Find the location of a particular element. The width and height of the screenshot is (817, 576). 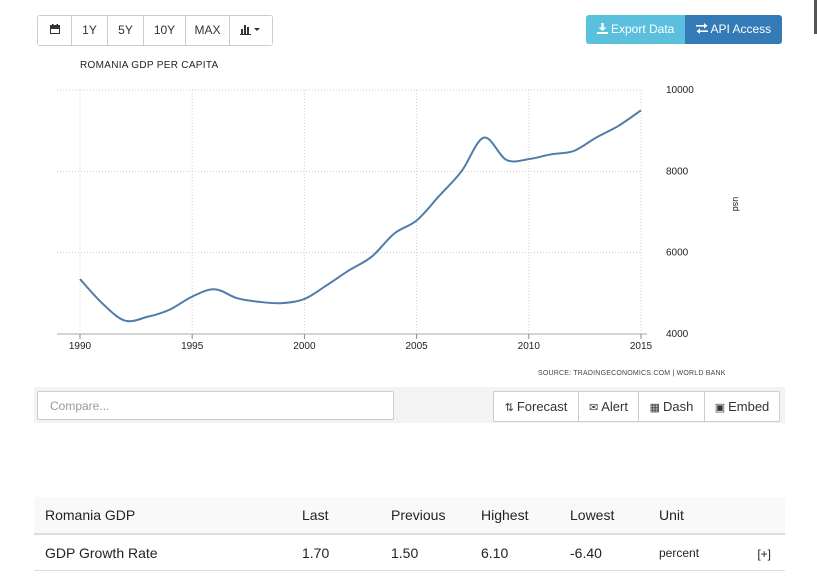

forecast-button: ⇅ Forecast is located at coordinates (536, 406).